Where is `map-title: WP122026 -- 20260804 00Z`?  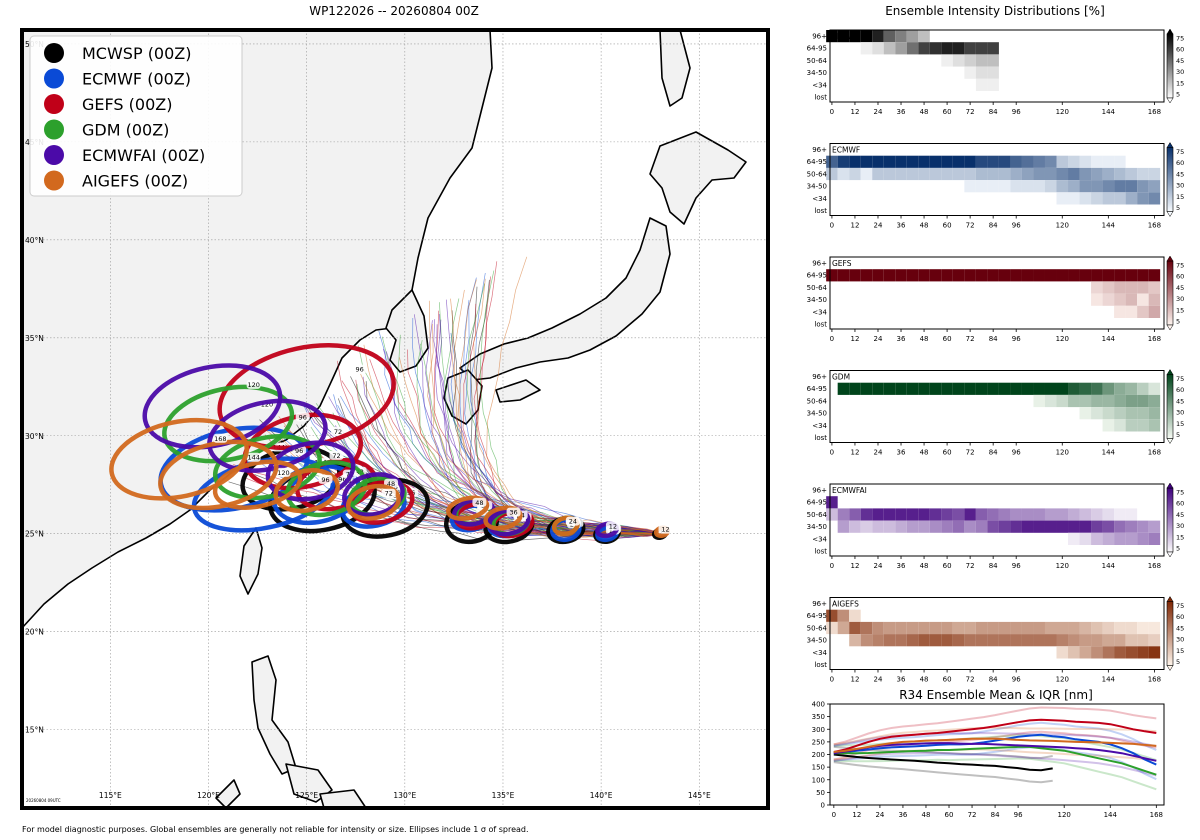
map-title: WP122026 -- 20260804 00Z is located at coordinates (394, 11).